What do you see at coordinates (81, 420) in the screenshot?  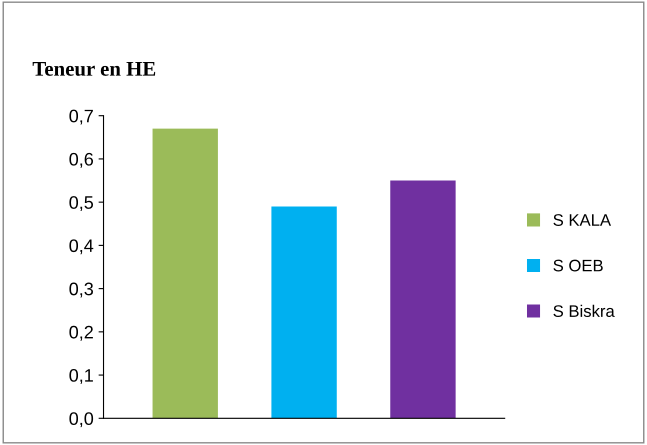 I see `y-tick-label: 0,0` at bounding box center [81, 420].